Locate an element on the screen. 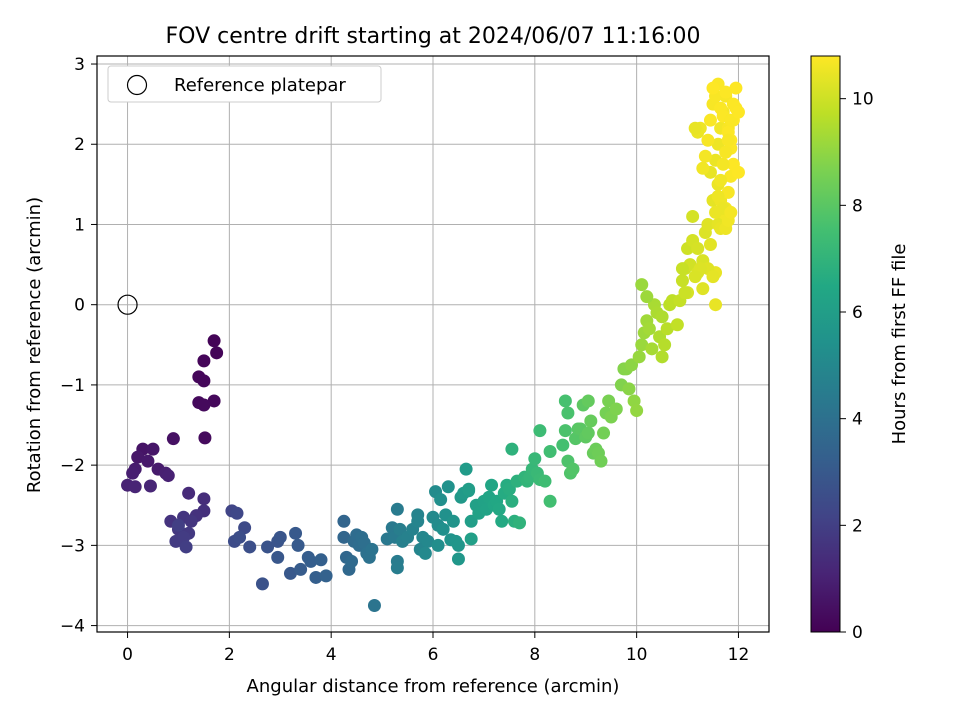 The width and height of the screenshot is (960, 720). x-axis-ticks: 0 2 4 6 8 10 12 is located at coordinates (435, 648).